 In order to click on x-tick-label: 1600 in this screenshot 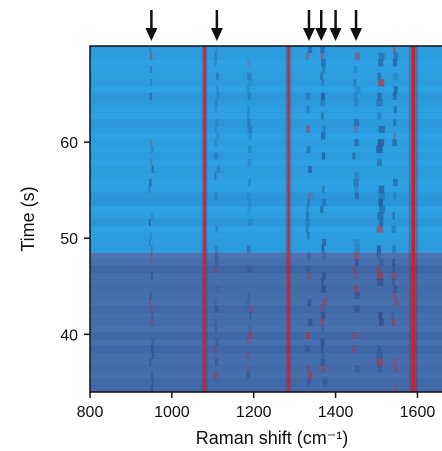, I will do `click(418, 412)`.